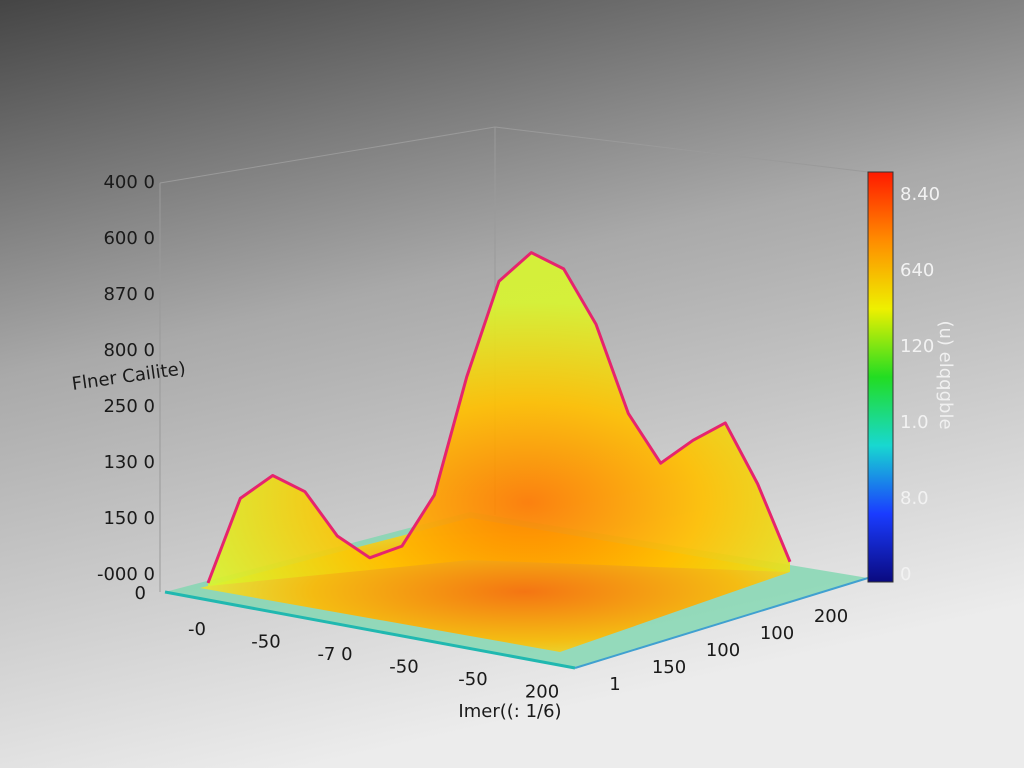  Describe the element at coordinates (905, 574) in the screenshot. I see `colorbar-tick-label: 0` at that location.